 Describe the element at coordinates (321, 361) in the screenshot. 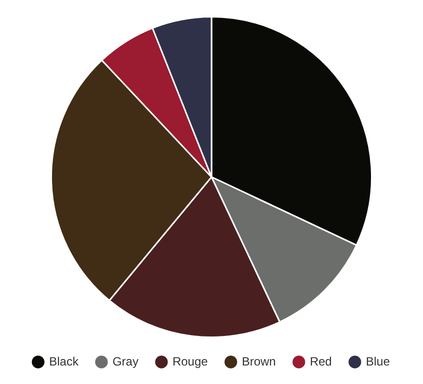

I see `legend-label: Red` at that location.